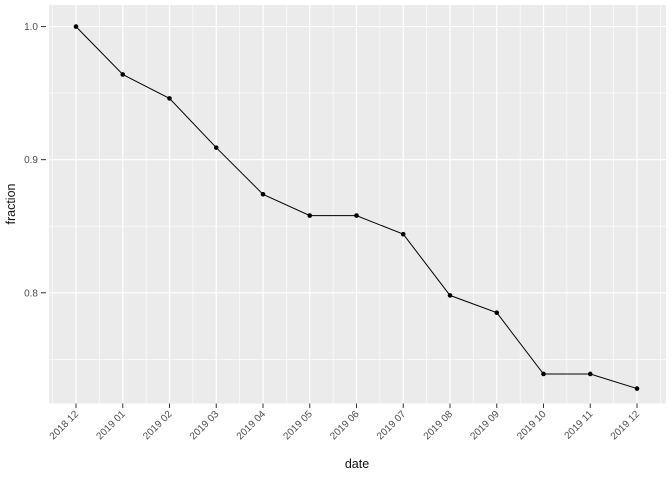  What do you see at coordinates (252, 426) in the screenshot?
I see `x-tick-label: 2019 04` at bounding box center [252, 426].